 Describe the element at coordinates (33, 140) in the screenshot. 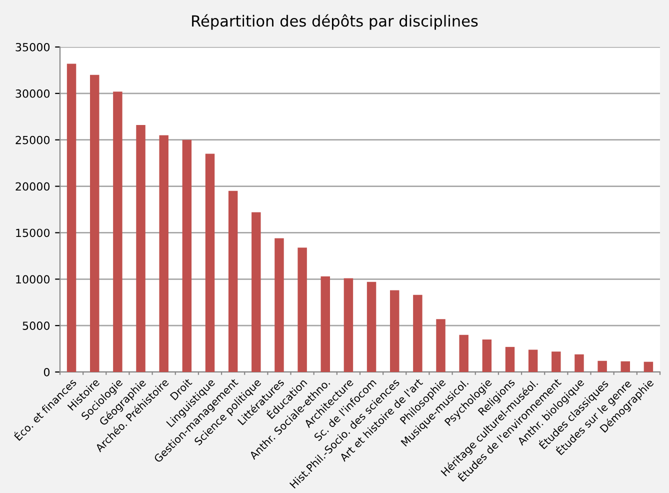

I see `y-tick-label: 25000` at that location.